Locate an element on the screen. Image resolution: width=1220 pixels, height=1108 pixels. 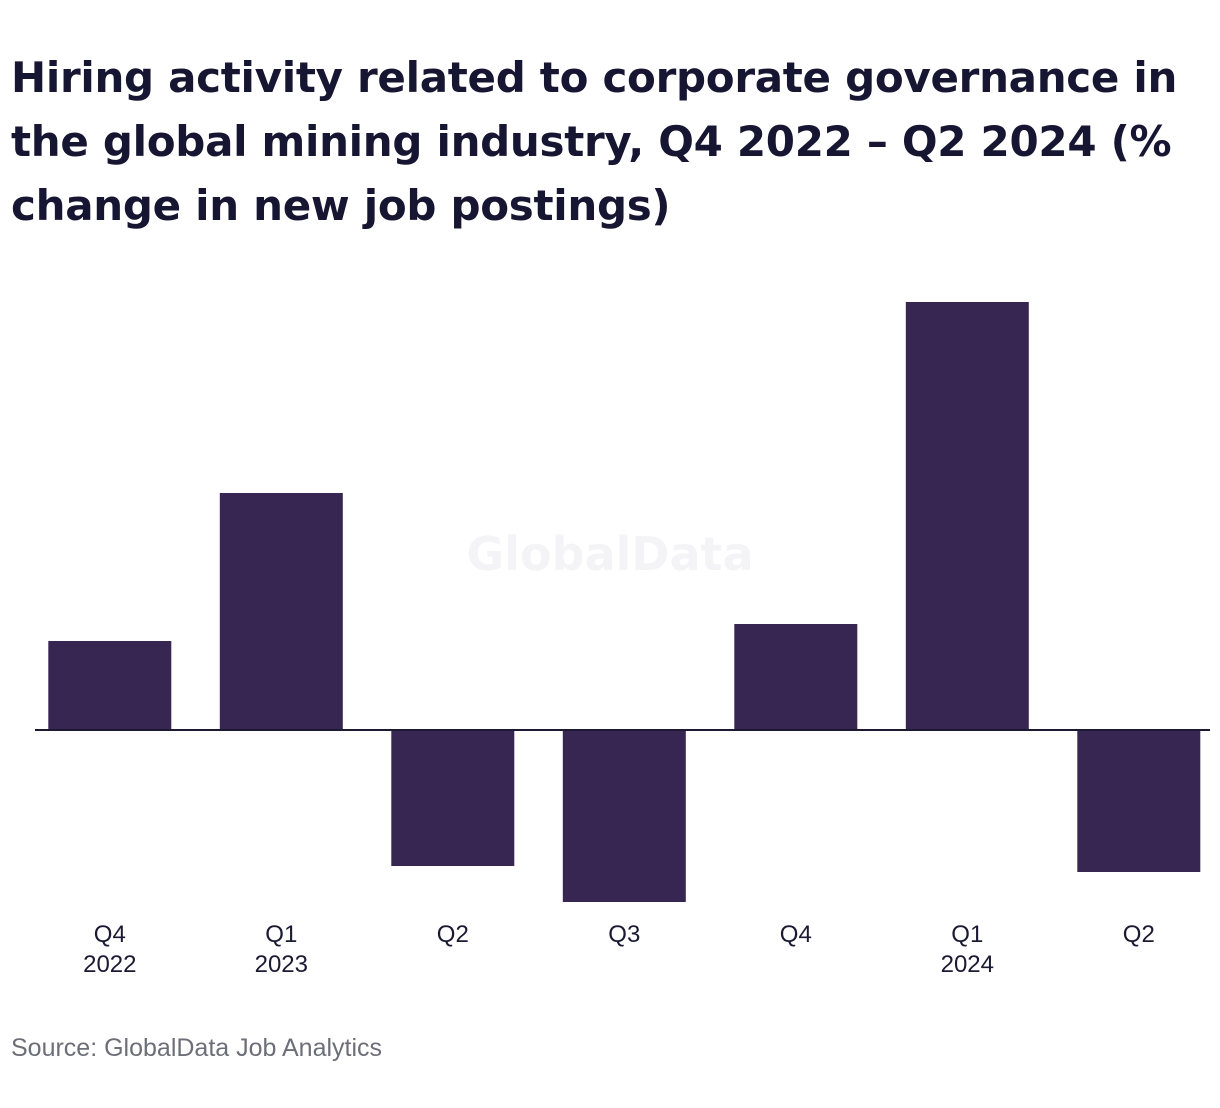
watermark-logo: GlobalData is located at coordinates (609, 554).